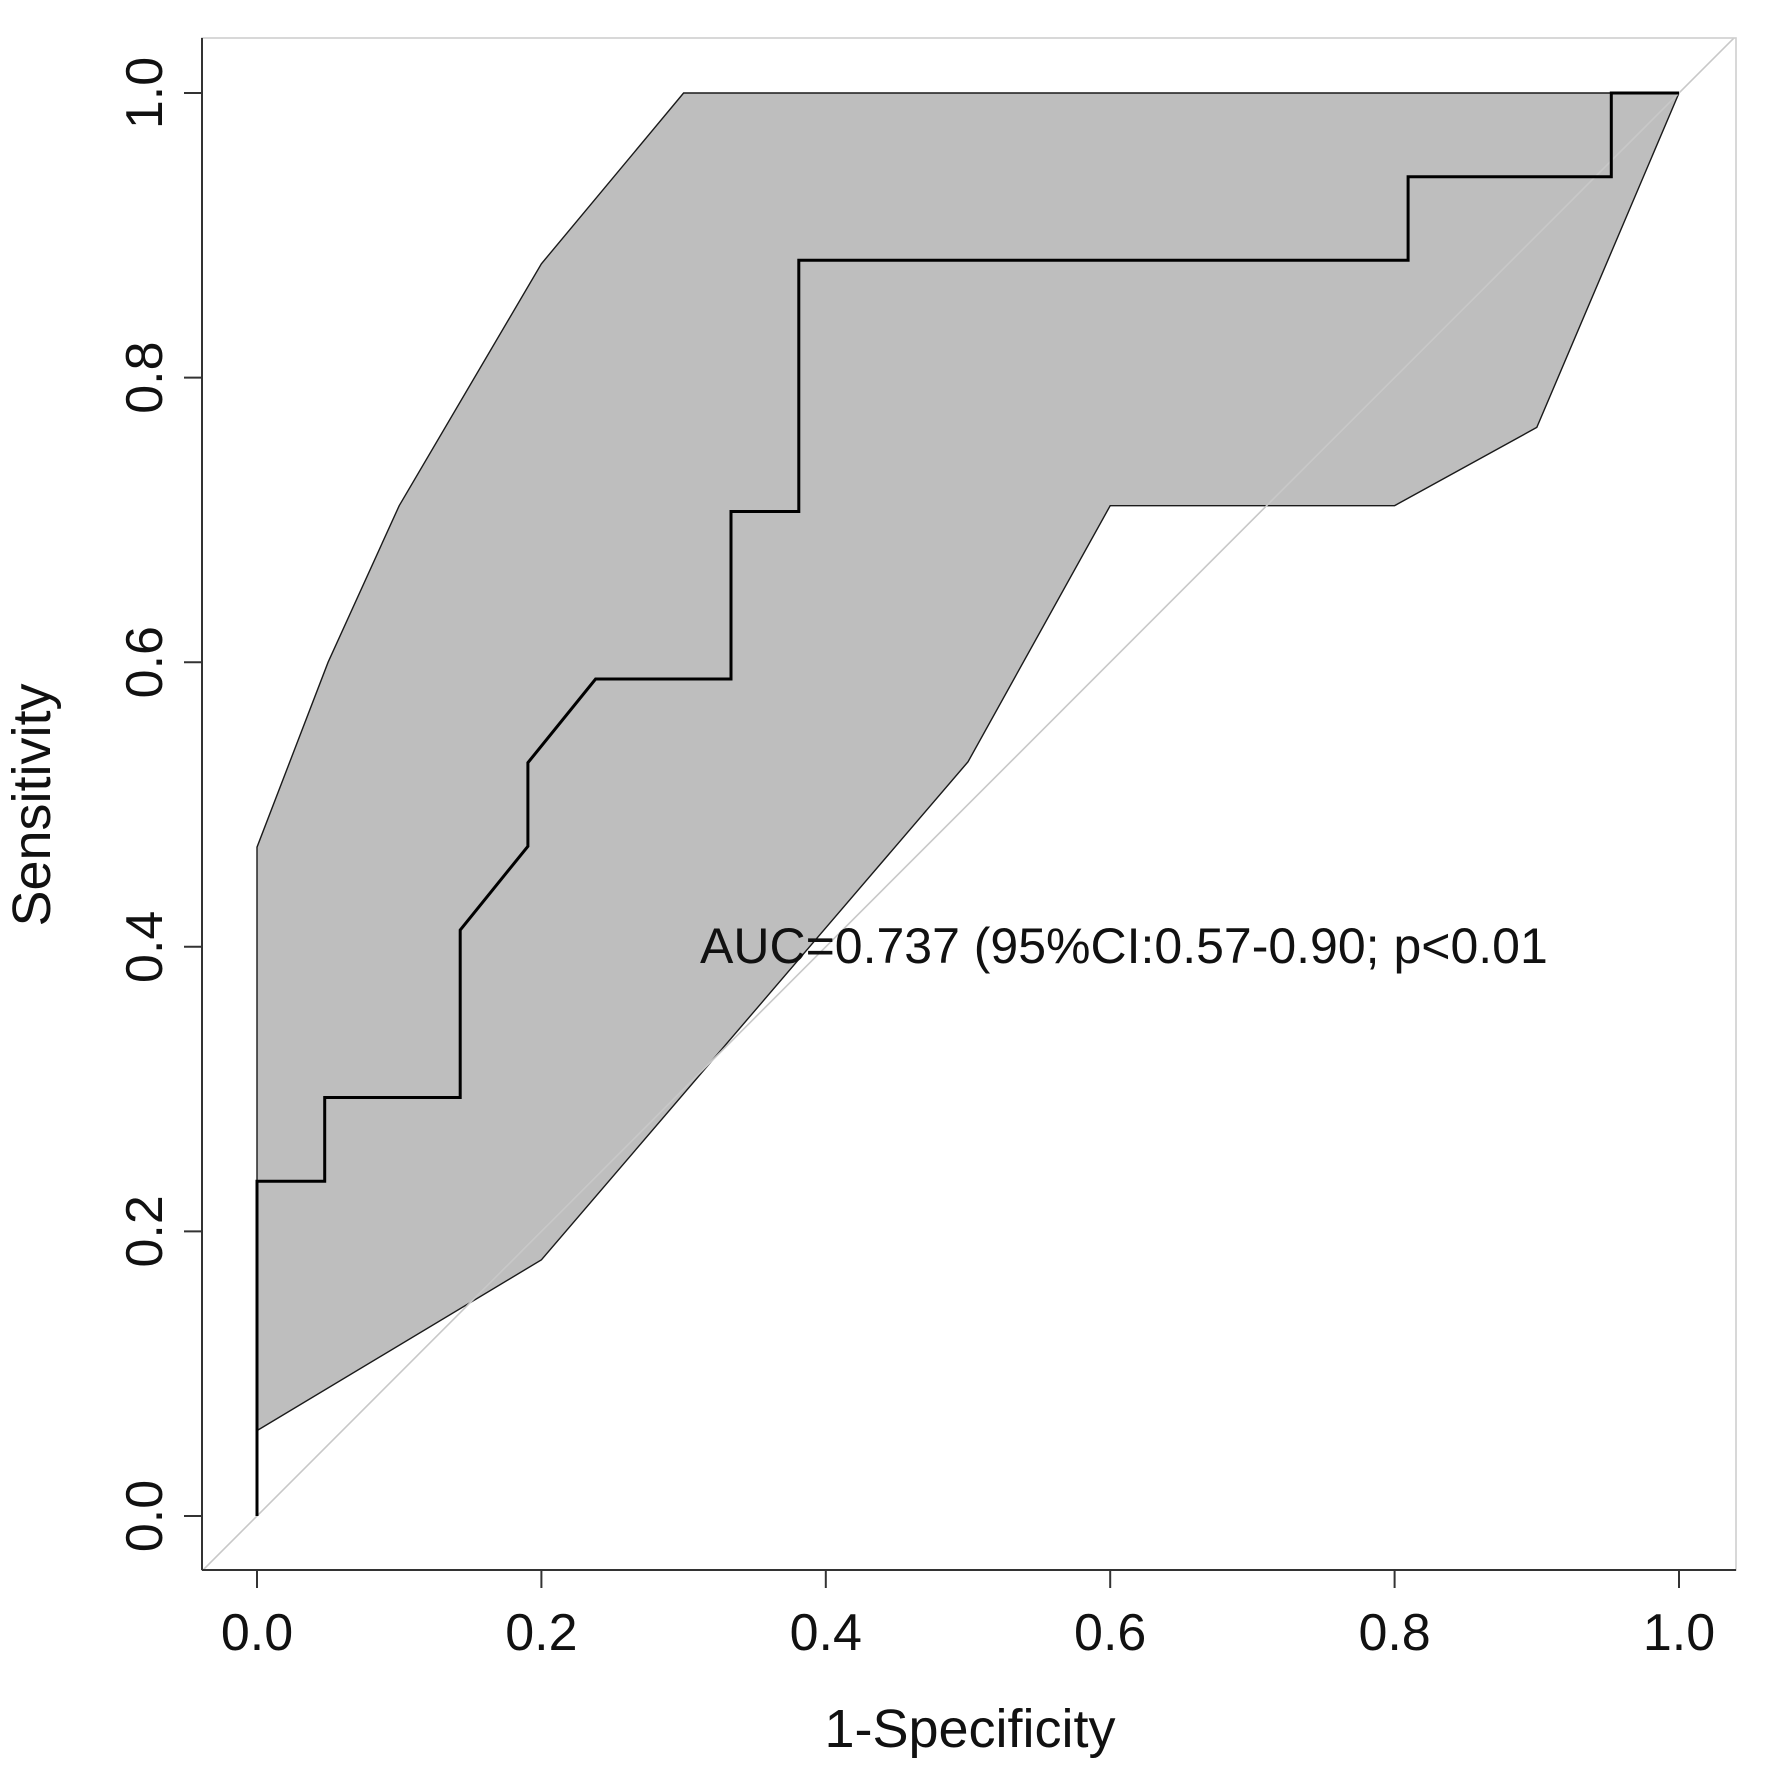 The image size is (1784, 1780). I want to click on x-tick-label: 0.6, so click(1110, 1633).